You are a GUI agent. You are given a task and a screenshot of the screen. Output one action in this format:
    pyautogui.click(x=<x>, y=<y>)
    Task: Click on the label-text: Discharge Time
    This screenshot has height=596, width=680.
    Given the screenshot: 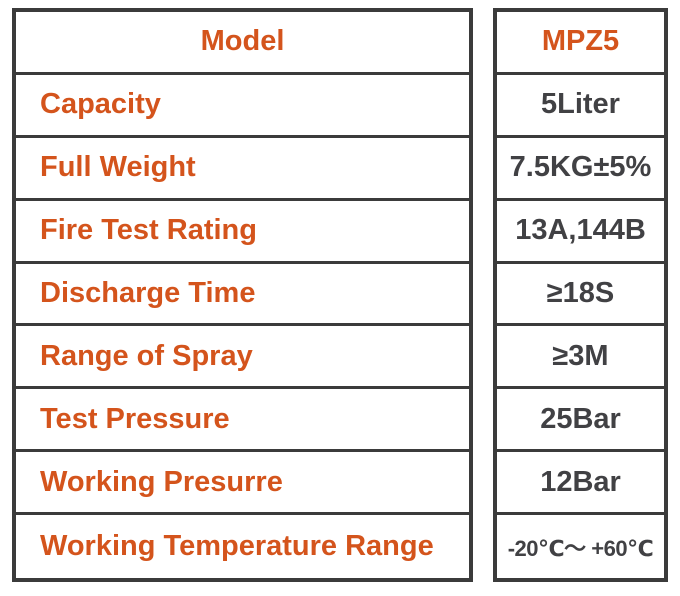 What is the action you would take?
    pyautogui.click(x=148, y=292)
    